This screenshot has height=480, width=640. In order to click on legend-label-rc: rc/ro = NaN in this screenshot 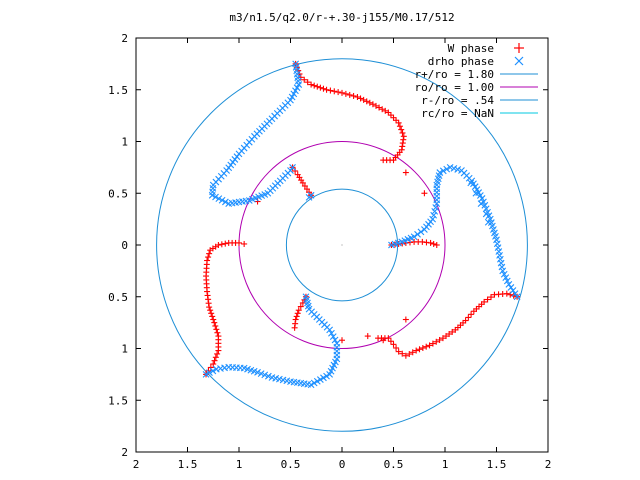, I will do `click(457, 113)`.